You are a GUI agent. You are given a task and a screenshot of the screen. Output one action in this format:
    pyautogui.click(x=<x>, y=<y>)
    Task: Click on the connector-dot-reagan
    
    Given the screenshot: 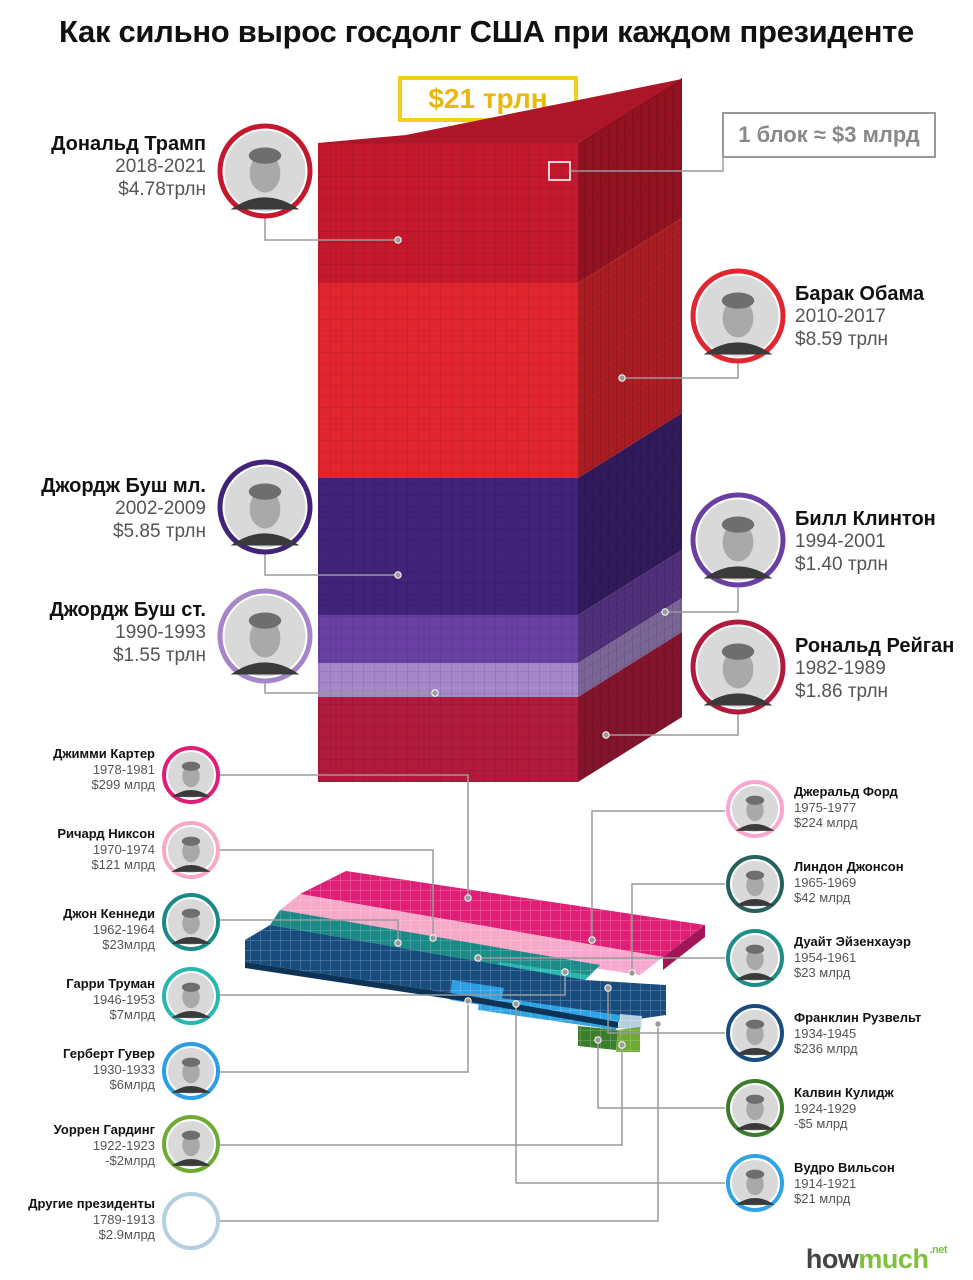 What is the action you would take?
    pyautogui.click(x=606, y=735)
    